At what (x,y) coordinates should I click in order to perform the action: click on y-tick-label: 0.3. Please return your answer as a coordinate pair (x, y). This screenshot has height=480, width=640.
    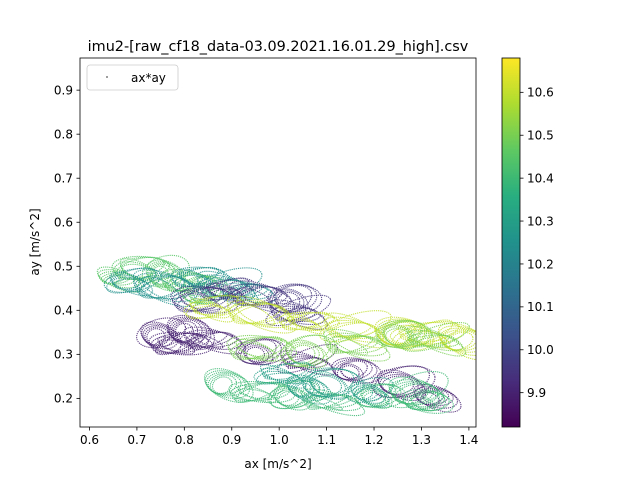
    Looking at the image, I should click on (63, 355).